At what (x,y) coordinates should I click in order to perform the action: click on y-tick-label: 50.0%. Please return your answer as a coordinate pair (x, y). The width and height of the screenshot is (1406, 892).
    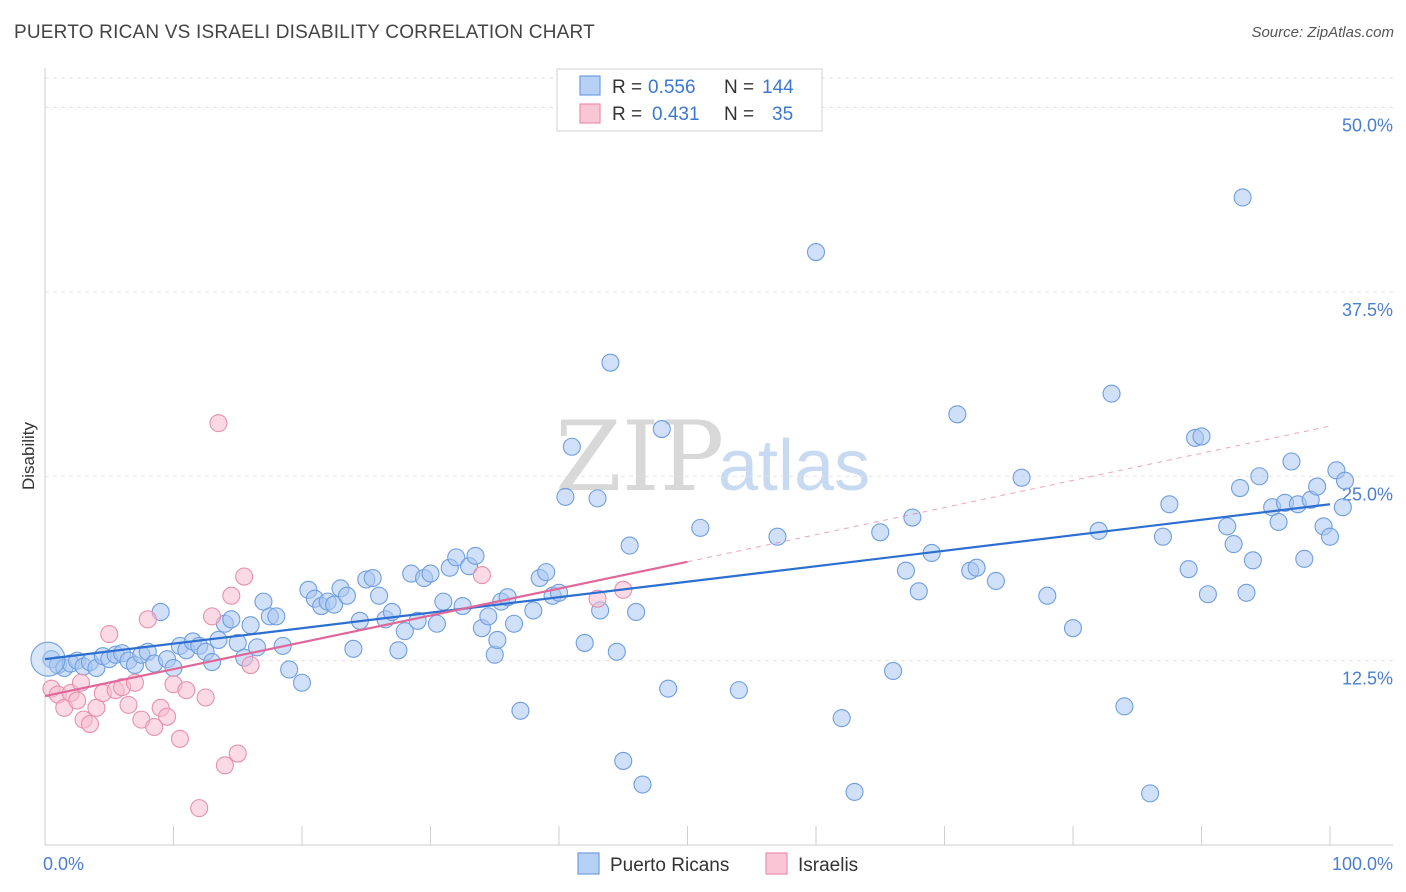
    Looking at the image, I should click on (1367, 126).